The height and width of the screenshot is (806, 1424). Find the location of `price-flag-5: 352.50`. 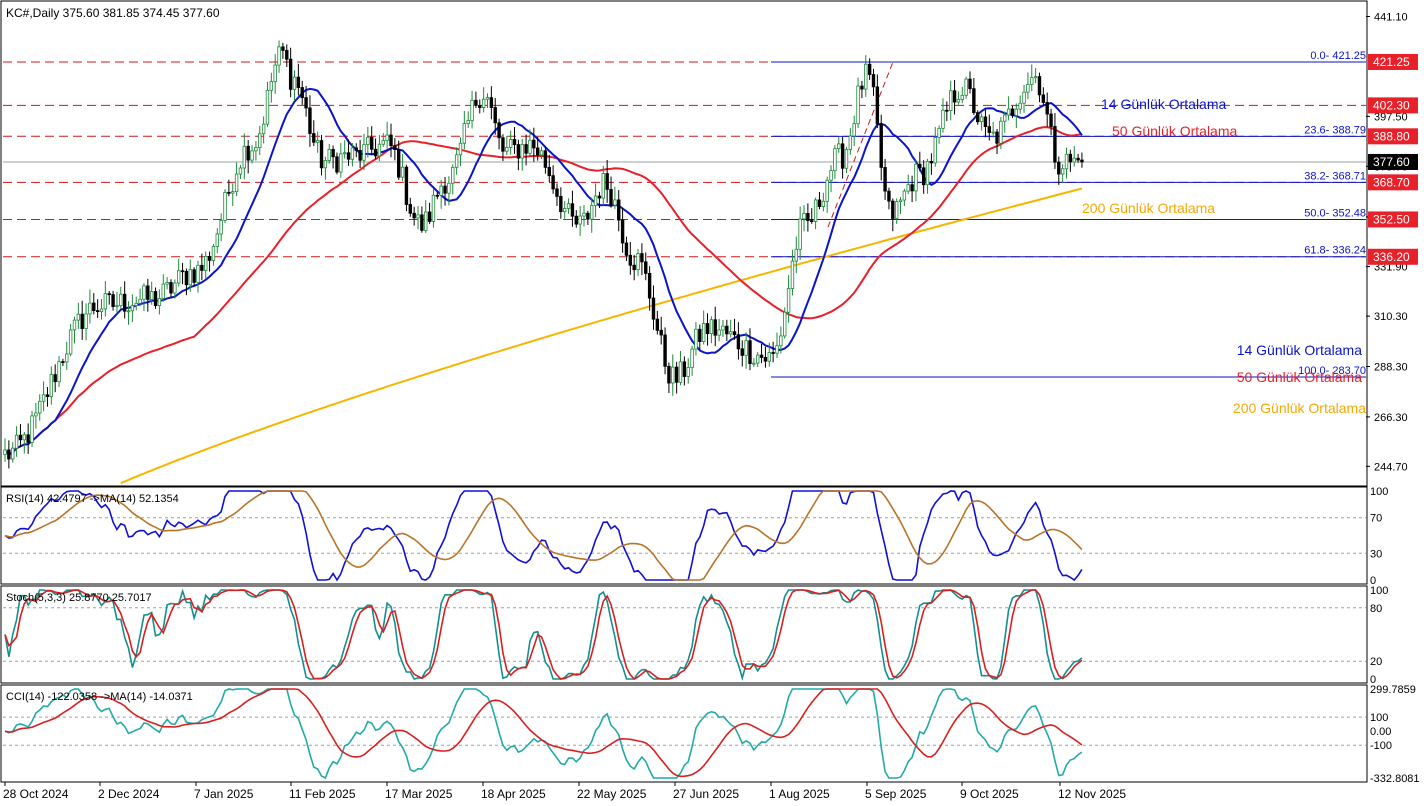

price-flag-5: 352.50 is located at coordinates (1391, 219).